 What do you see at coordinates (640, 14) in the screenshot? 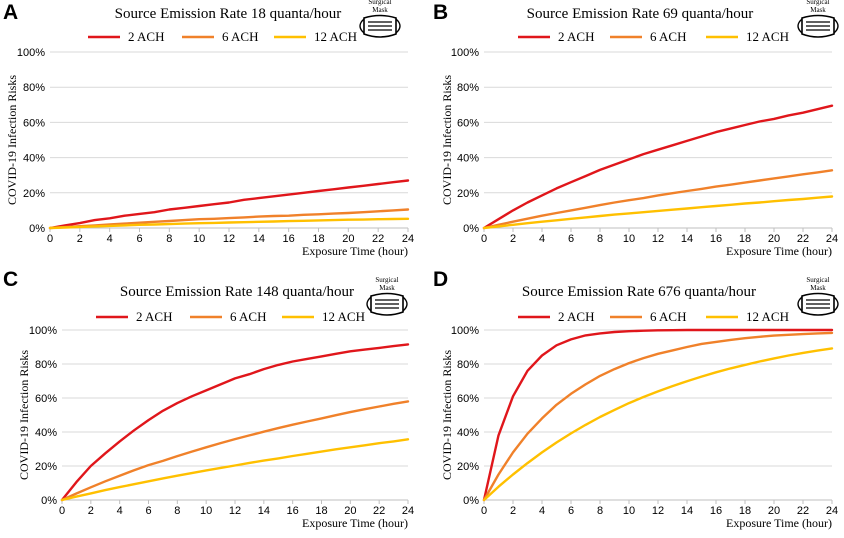
I see `chart-title: Source Emission Rate 69 quanta/hour` at bounding box center [640, 14].